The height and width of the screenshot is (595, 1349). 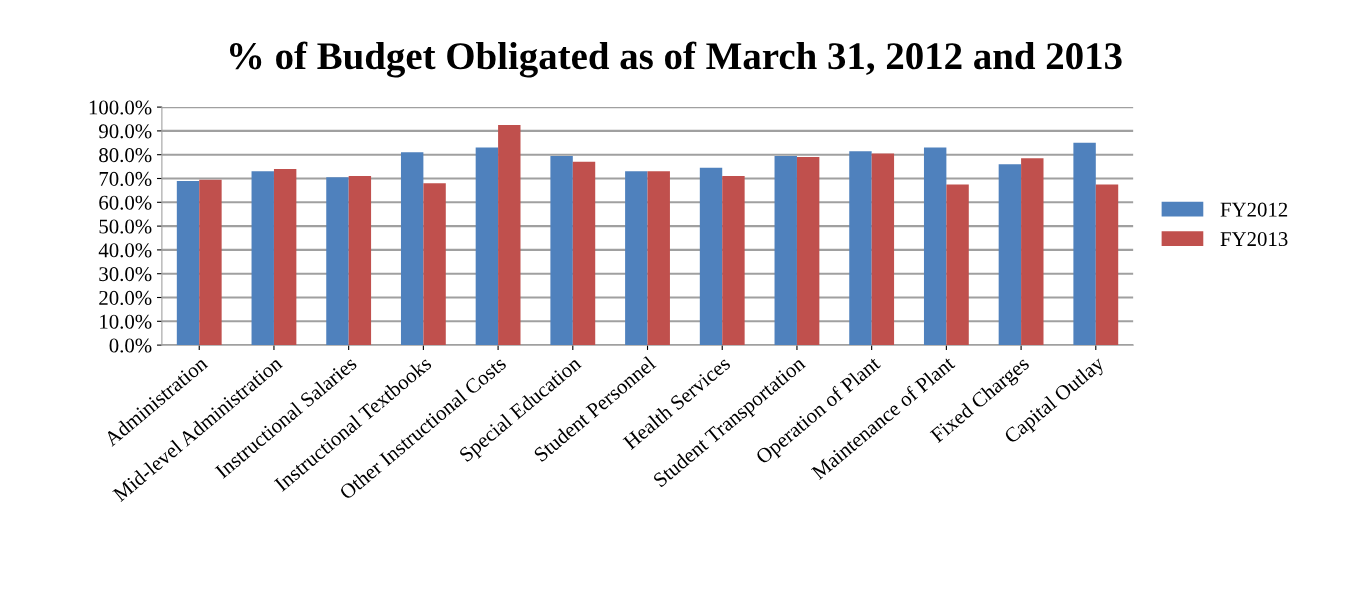 What do you see at coordinates (125, 131) in the screenshot?
I see `y-tick-label: 90.0%` at bounding box center [125, 131].